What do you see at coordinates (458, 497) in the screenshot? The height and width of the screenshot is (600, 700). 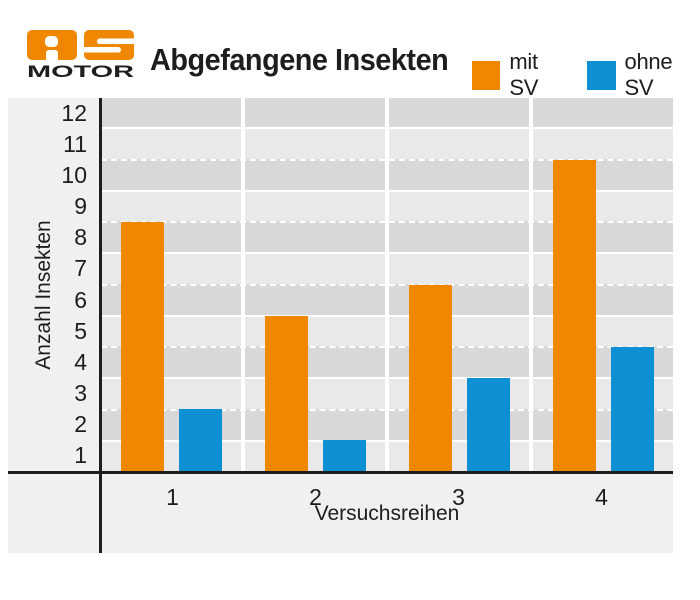 I see `x-tick-3: 3` at bounding box center [458, 497].